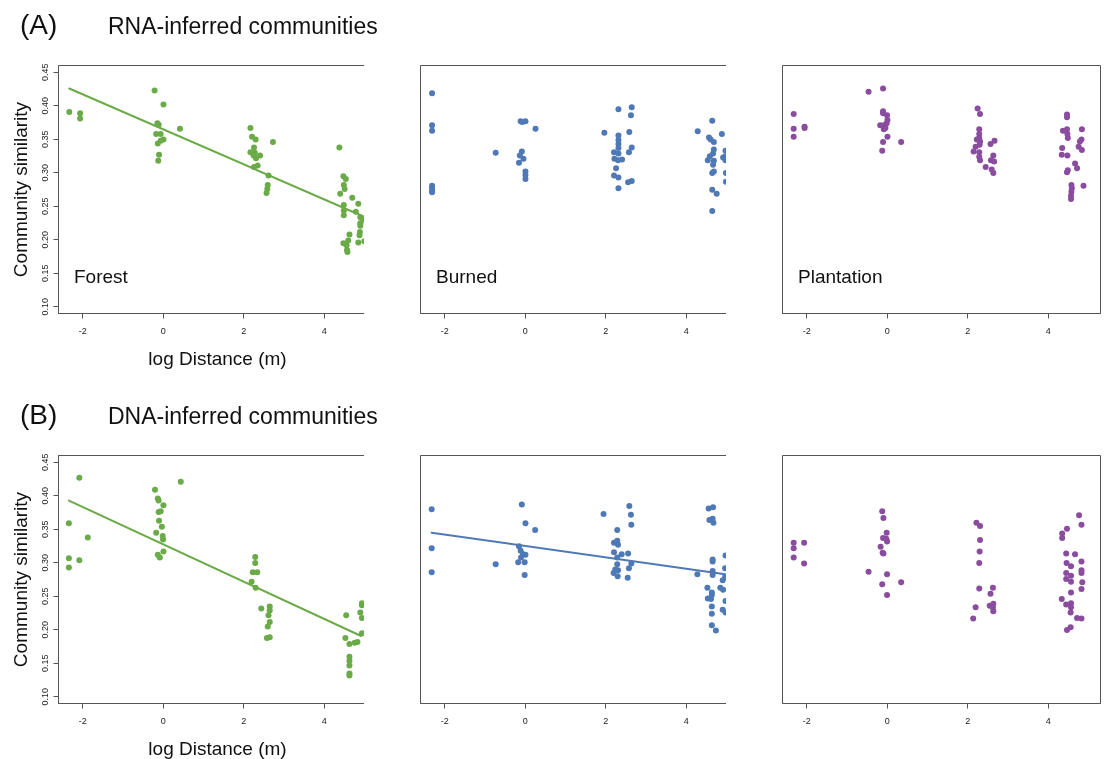 The width and height of the screenshot is (1112, 759). Describe the element at coordinates (243, 26) in the screenshot. I see `chart-title: RNA-inferred communities` at that location.